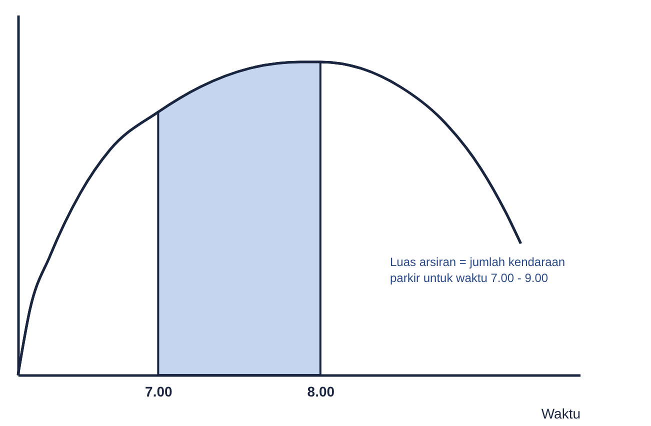 The height and width of the screenshot is (426, 651). What do you see at coordinates (159, 392) in the screenshot?
I see `x-tick-label: 7.00` at bounding box center [159, 392].